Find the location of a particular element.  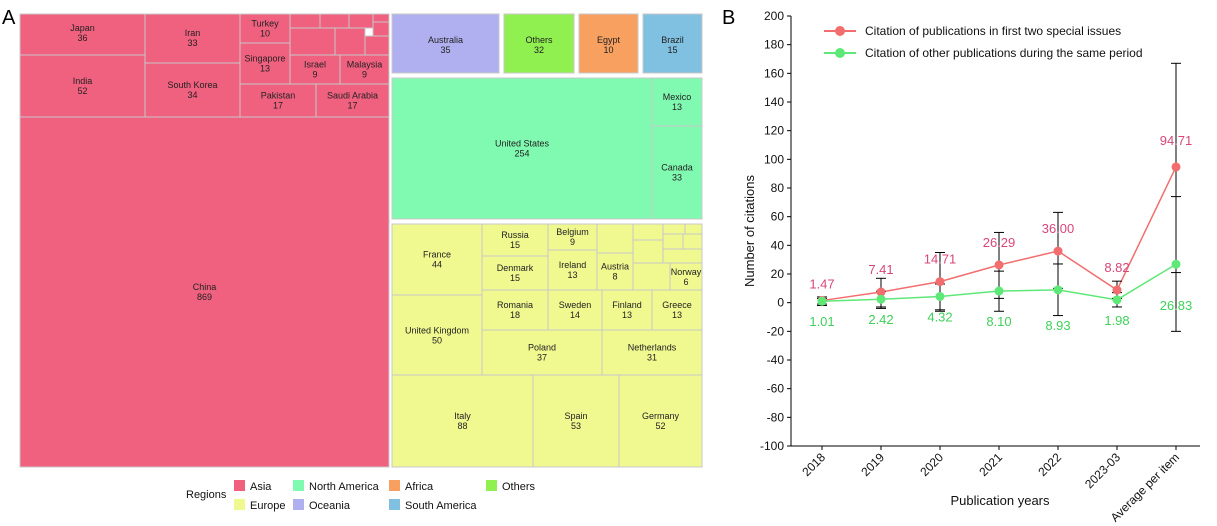

data-label: 8.82 is located at coordinates (1116, 267).